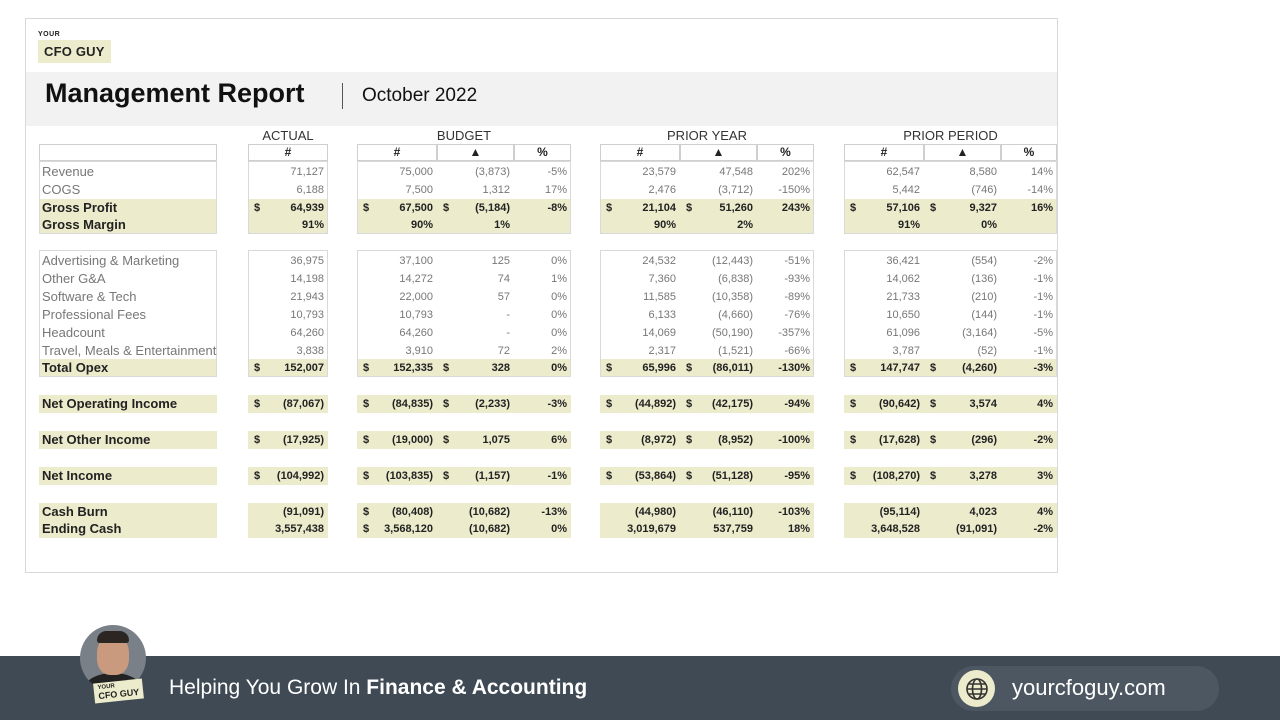 This screenshot has width=1280, height=720. What do you see at coordinates (785, 297) in the screenshot?
I see `table-cell: -89%` at bounding box center [785, 297].